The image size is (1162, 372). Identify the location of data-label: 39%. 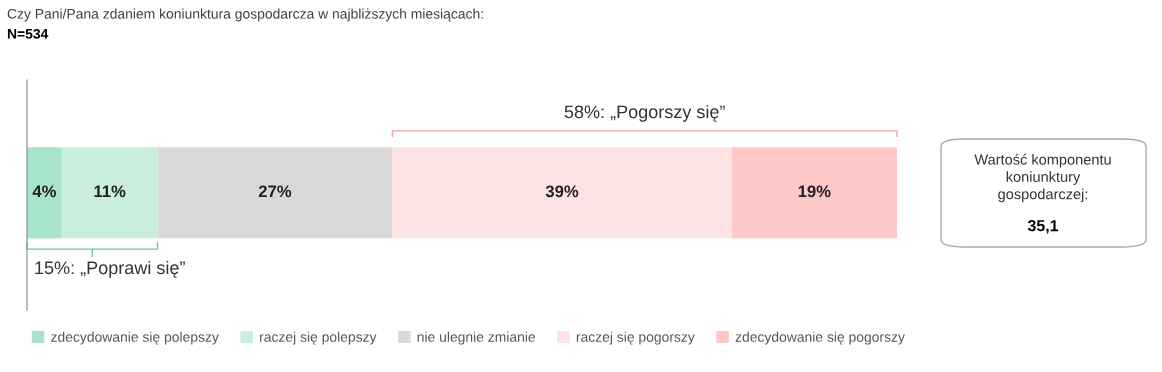
(562, 191).